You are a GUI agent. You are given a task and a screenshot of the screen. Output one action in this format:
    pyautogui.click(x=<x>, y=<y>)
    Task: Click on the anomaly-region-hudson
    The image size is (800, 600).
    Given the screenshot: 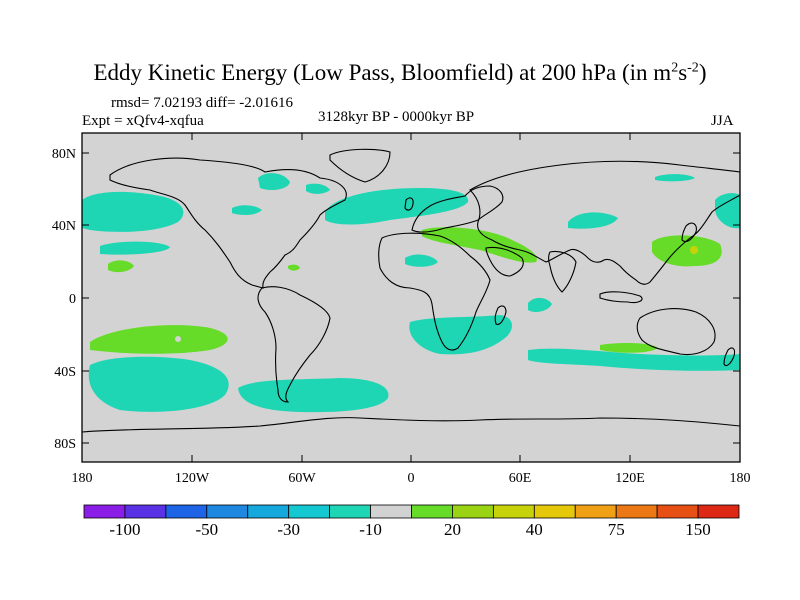 What is the action you would take?
    pyautogui.click(x=318, y=188)
    